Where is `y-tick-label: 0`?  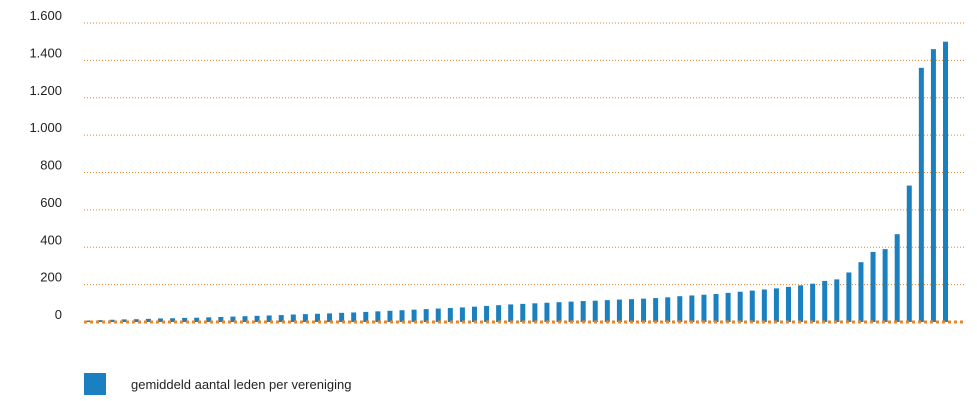
y-tick-label: 0 is located at coordinates (58, 314).